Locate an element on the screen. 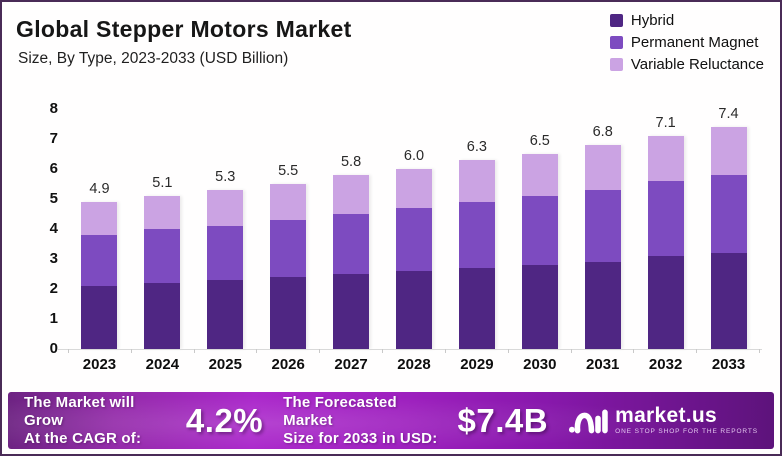 Image resolution: width=782 pixels, height=456 pixels. cagr-value: 4.2% is located at coordinates (224, 420).